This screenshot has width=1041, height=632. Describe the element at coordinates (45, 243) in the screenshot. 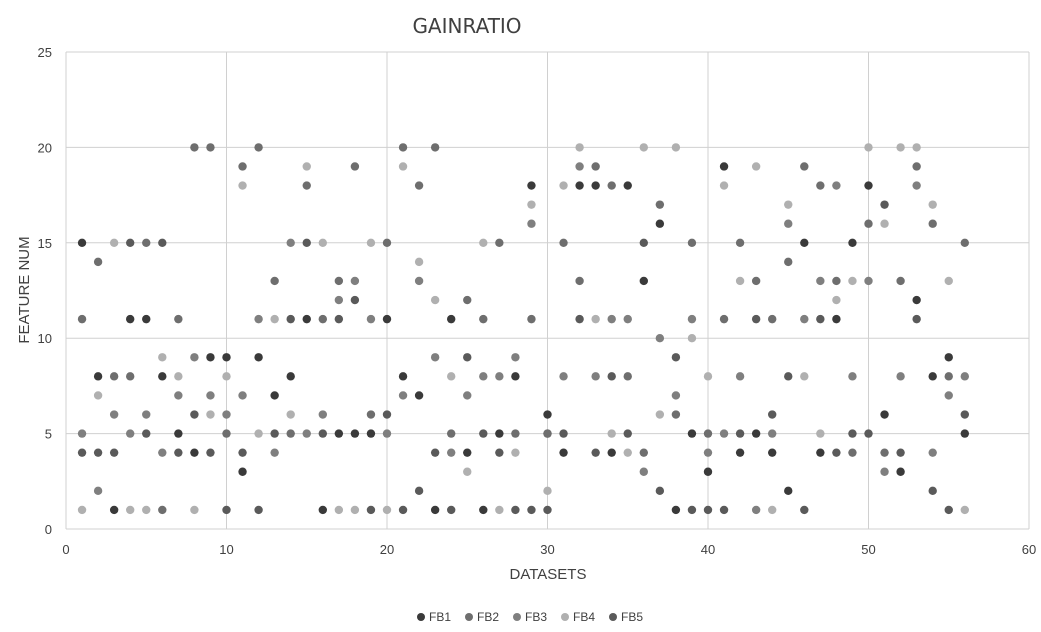

I see `y-tick-label: 15` at that location.